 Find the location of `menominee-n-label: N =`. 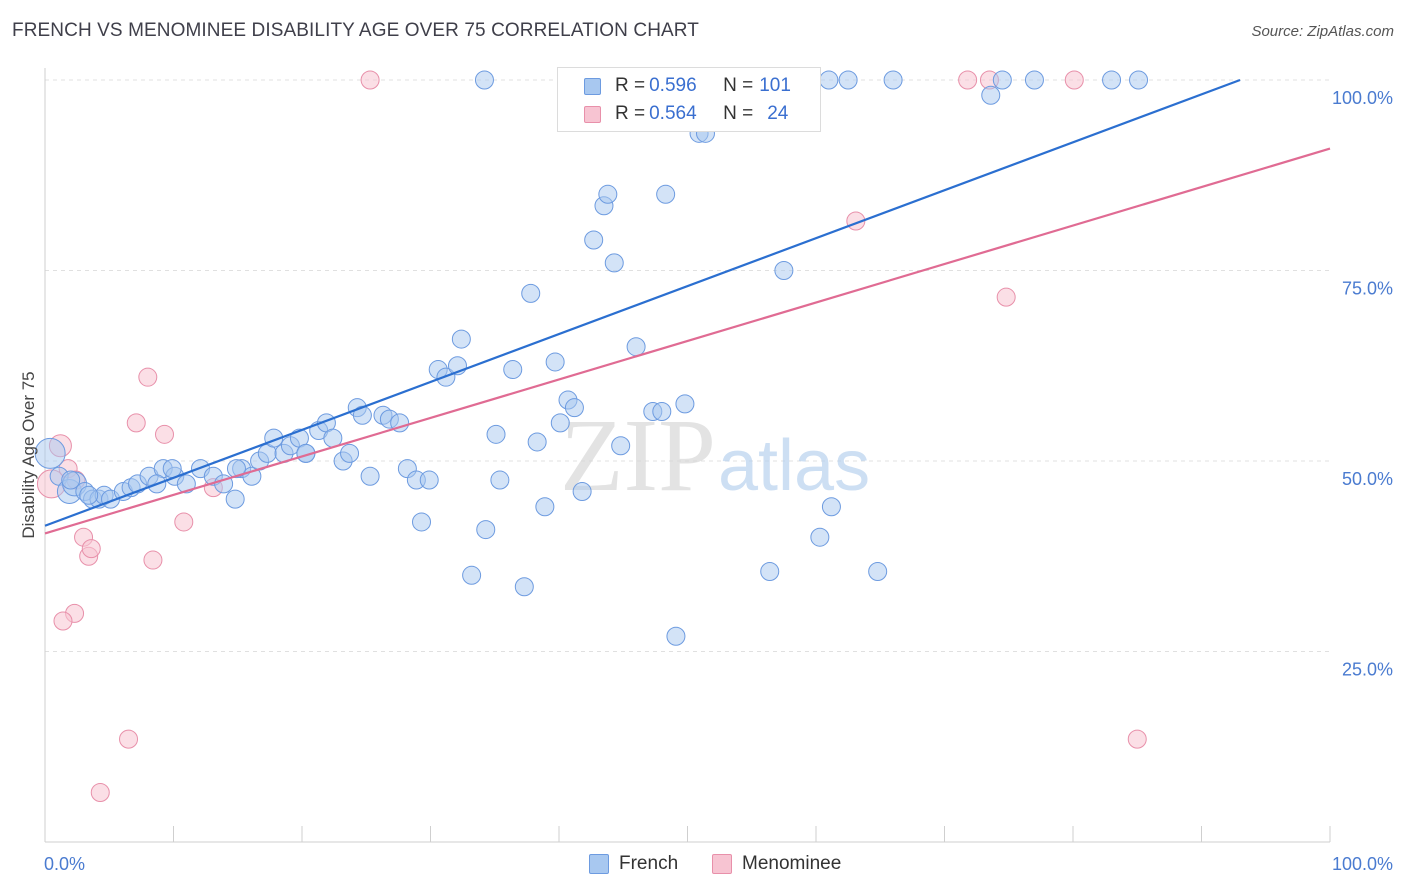

menominee-n-label: N = is located at coordinates (738, 113).